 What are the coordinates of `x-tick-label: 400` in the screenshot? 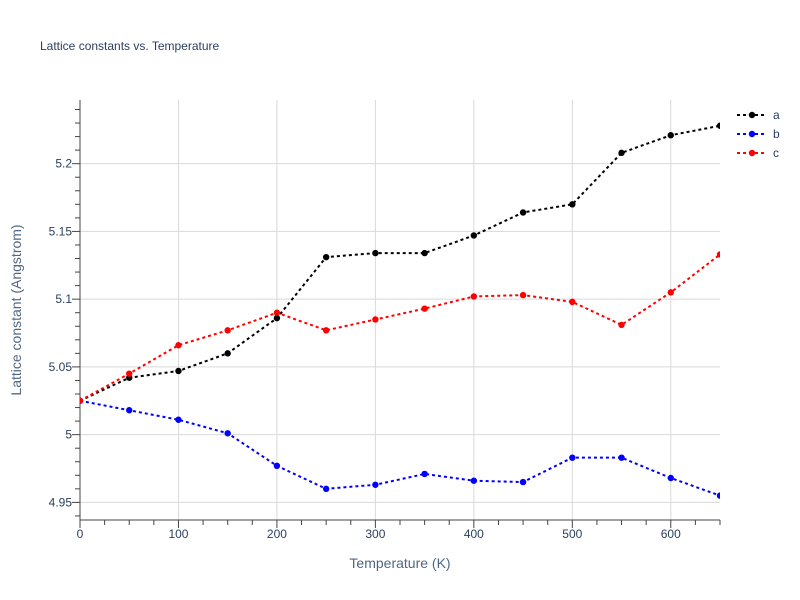 It's located at (474, 534).